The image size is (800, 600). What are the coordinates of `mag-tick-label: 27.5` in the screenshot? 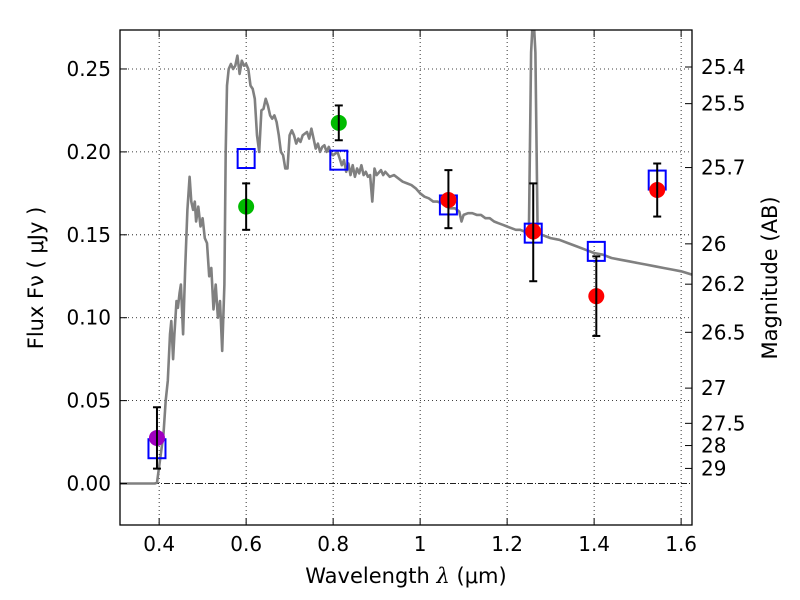 It's located at (723, 423).